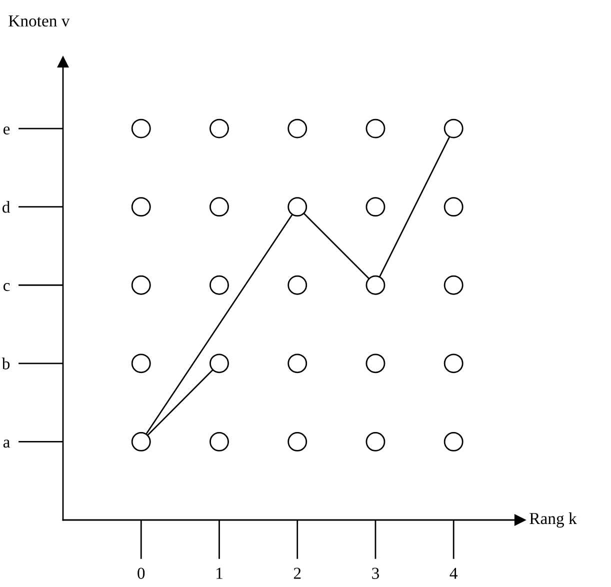 This screenshot has width=611, height=587. What do you see at coordinates (6, 130) in the screenshot?
I see `y-tick-label: e` at bounding box center [6, 130].